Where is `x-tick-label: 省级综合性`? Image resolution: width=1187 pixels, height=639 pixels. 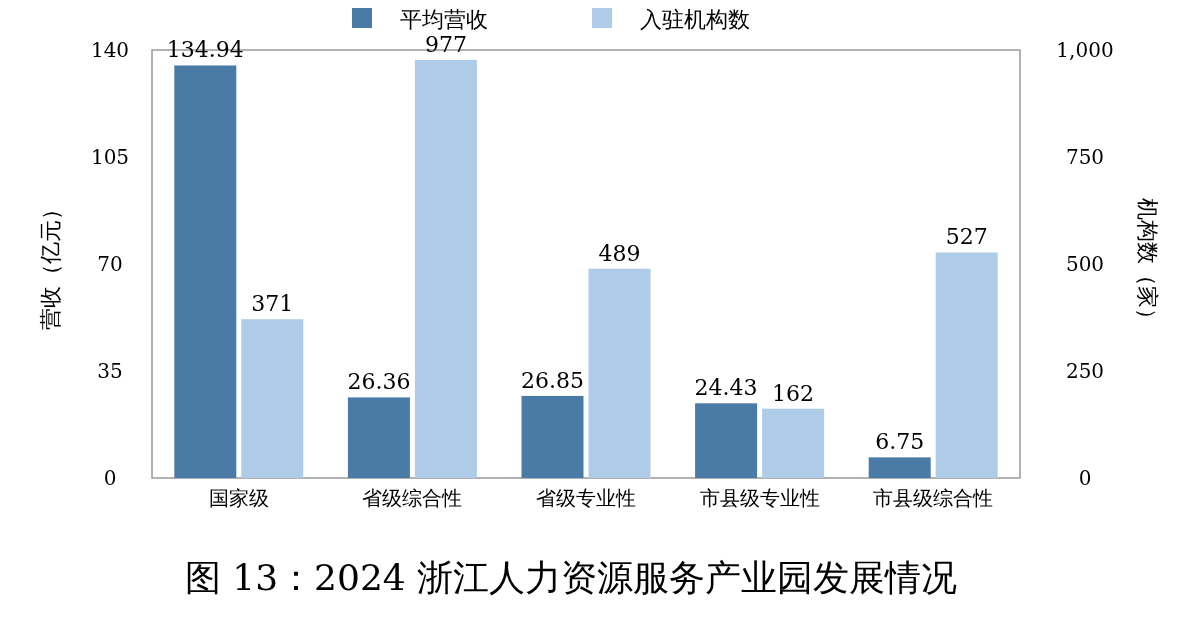
x-tick-label: 省级综合性 is located at coordinates (412, 498).